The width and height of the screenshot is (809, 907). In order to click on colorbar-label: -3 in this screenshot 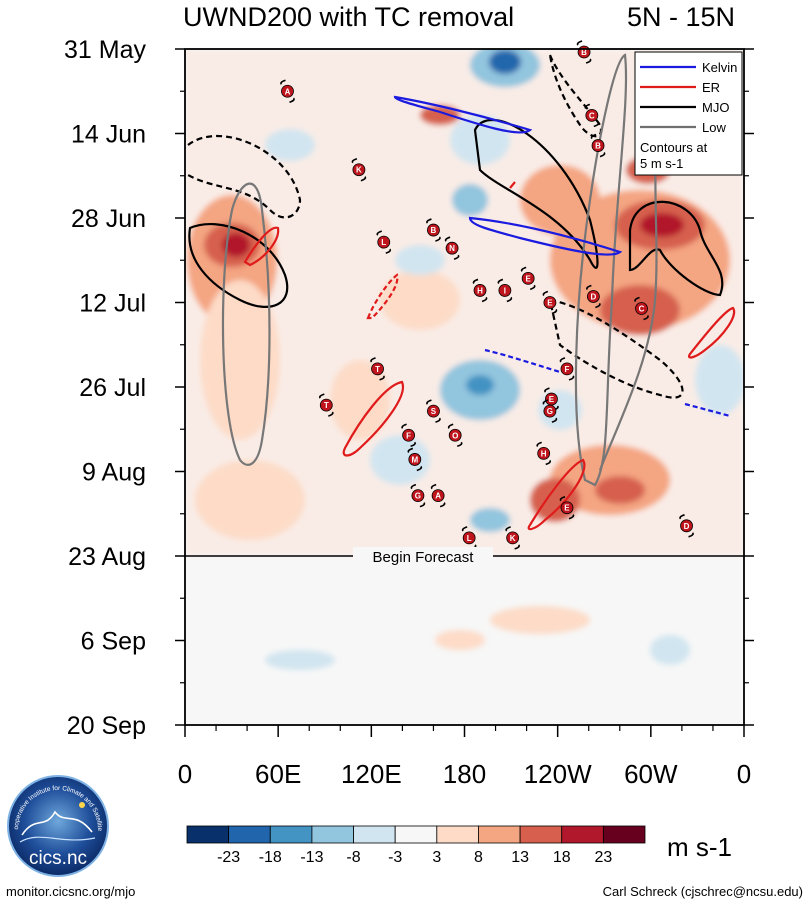, I will do `click(395, 857)`.